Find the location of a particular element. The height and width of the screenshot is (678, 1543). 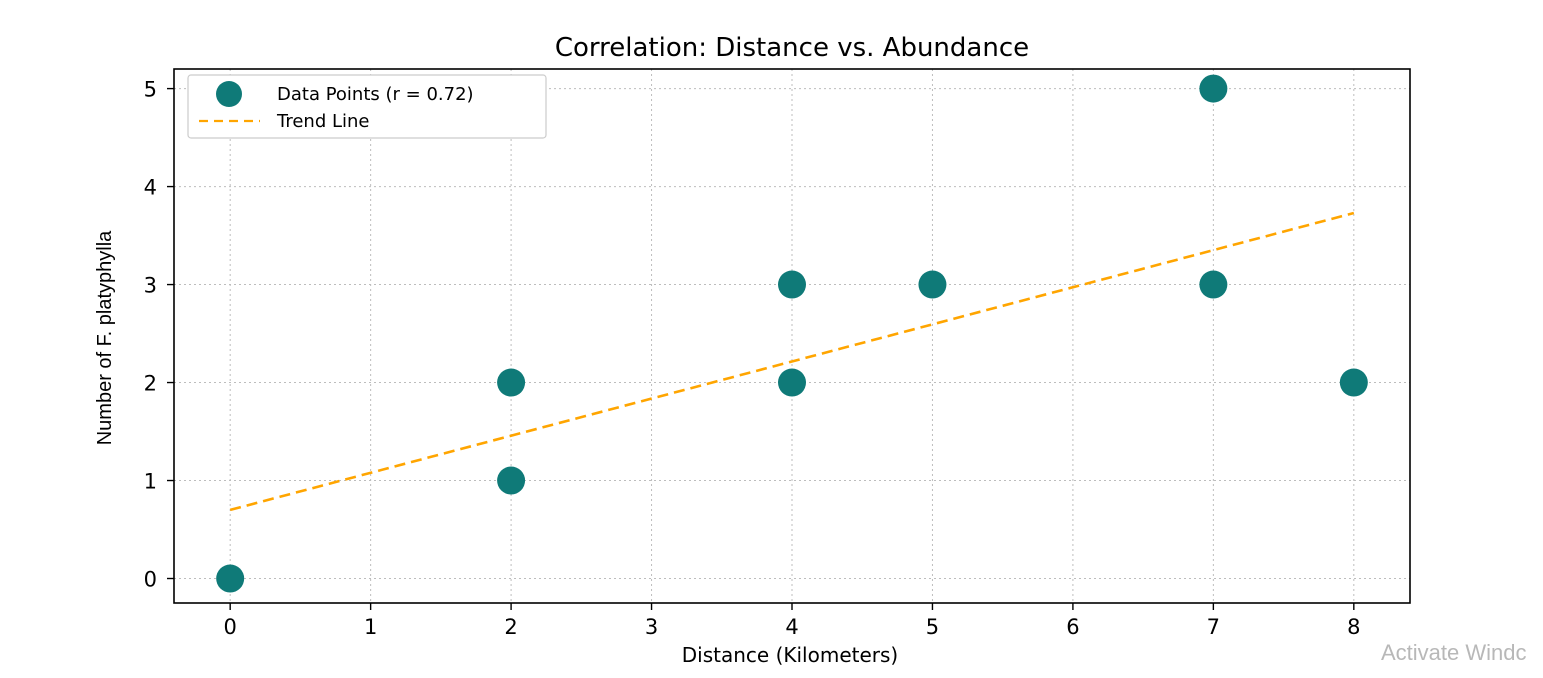

x-tick-label: 2 is located at coordinates (510, 627).